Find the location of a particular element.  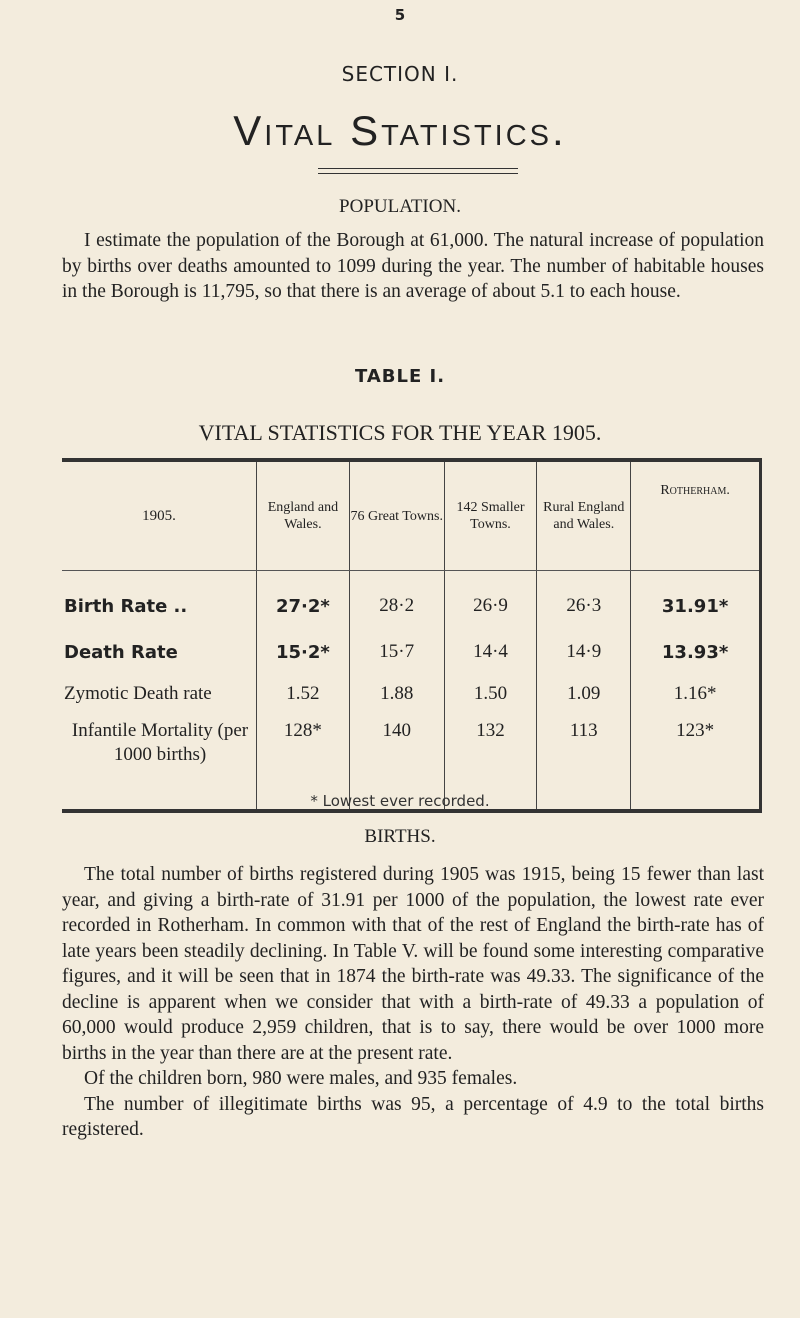

table-cell: 123* is located at coordinates (696, 763).